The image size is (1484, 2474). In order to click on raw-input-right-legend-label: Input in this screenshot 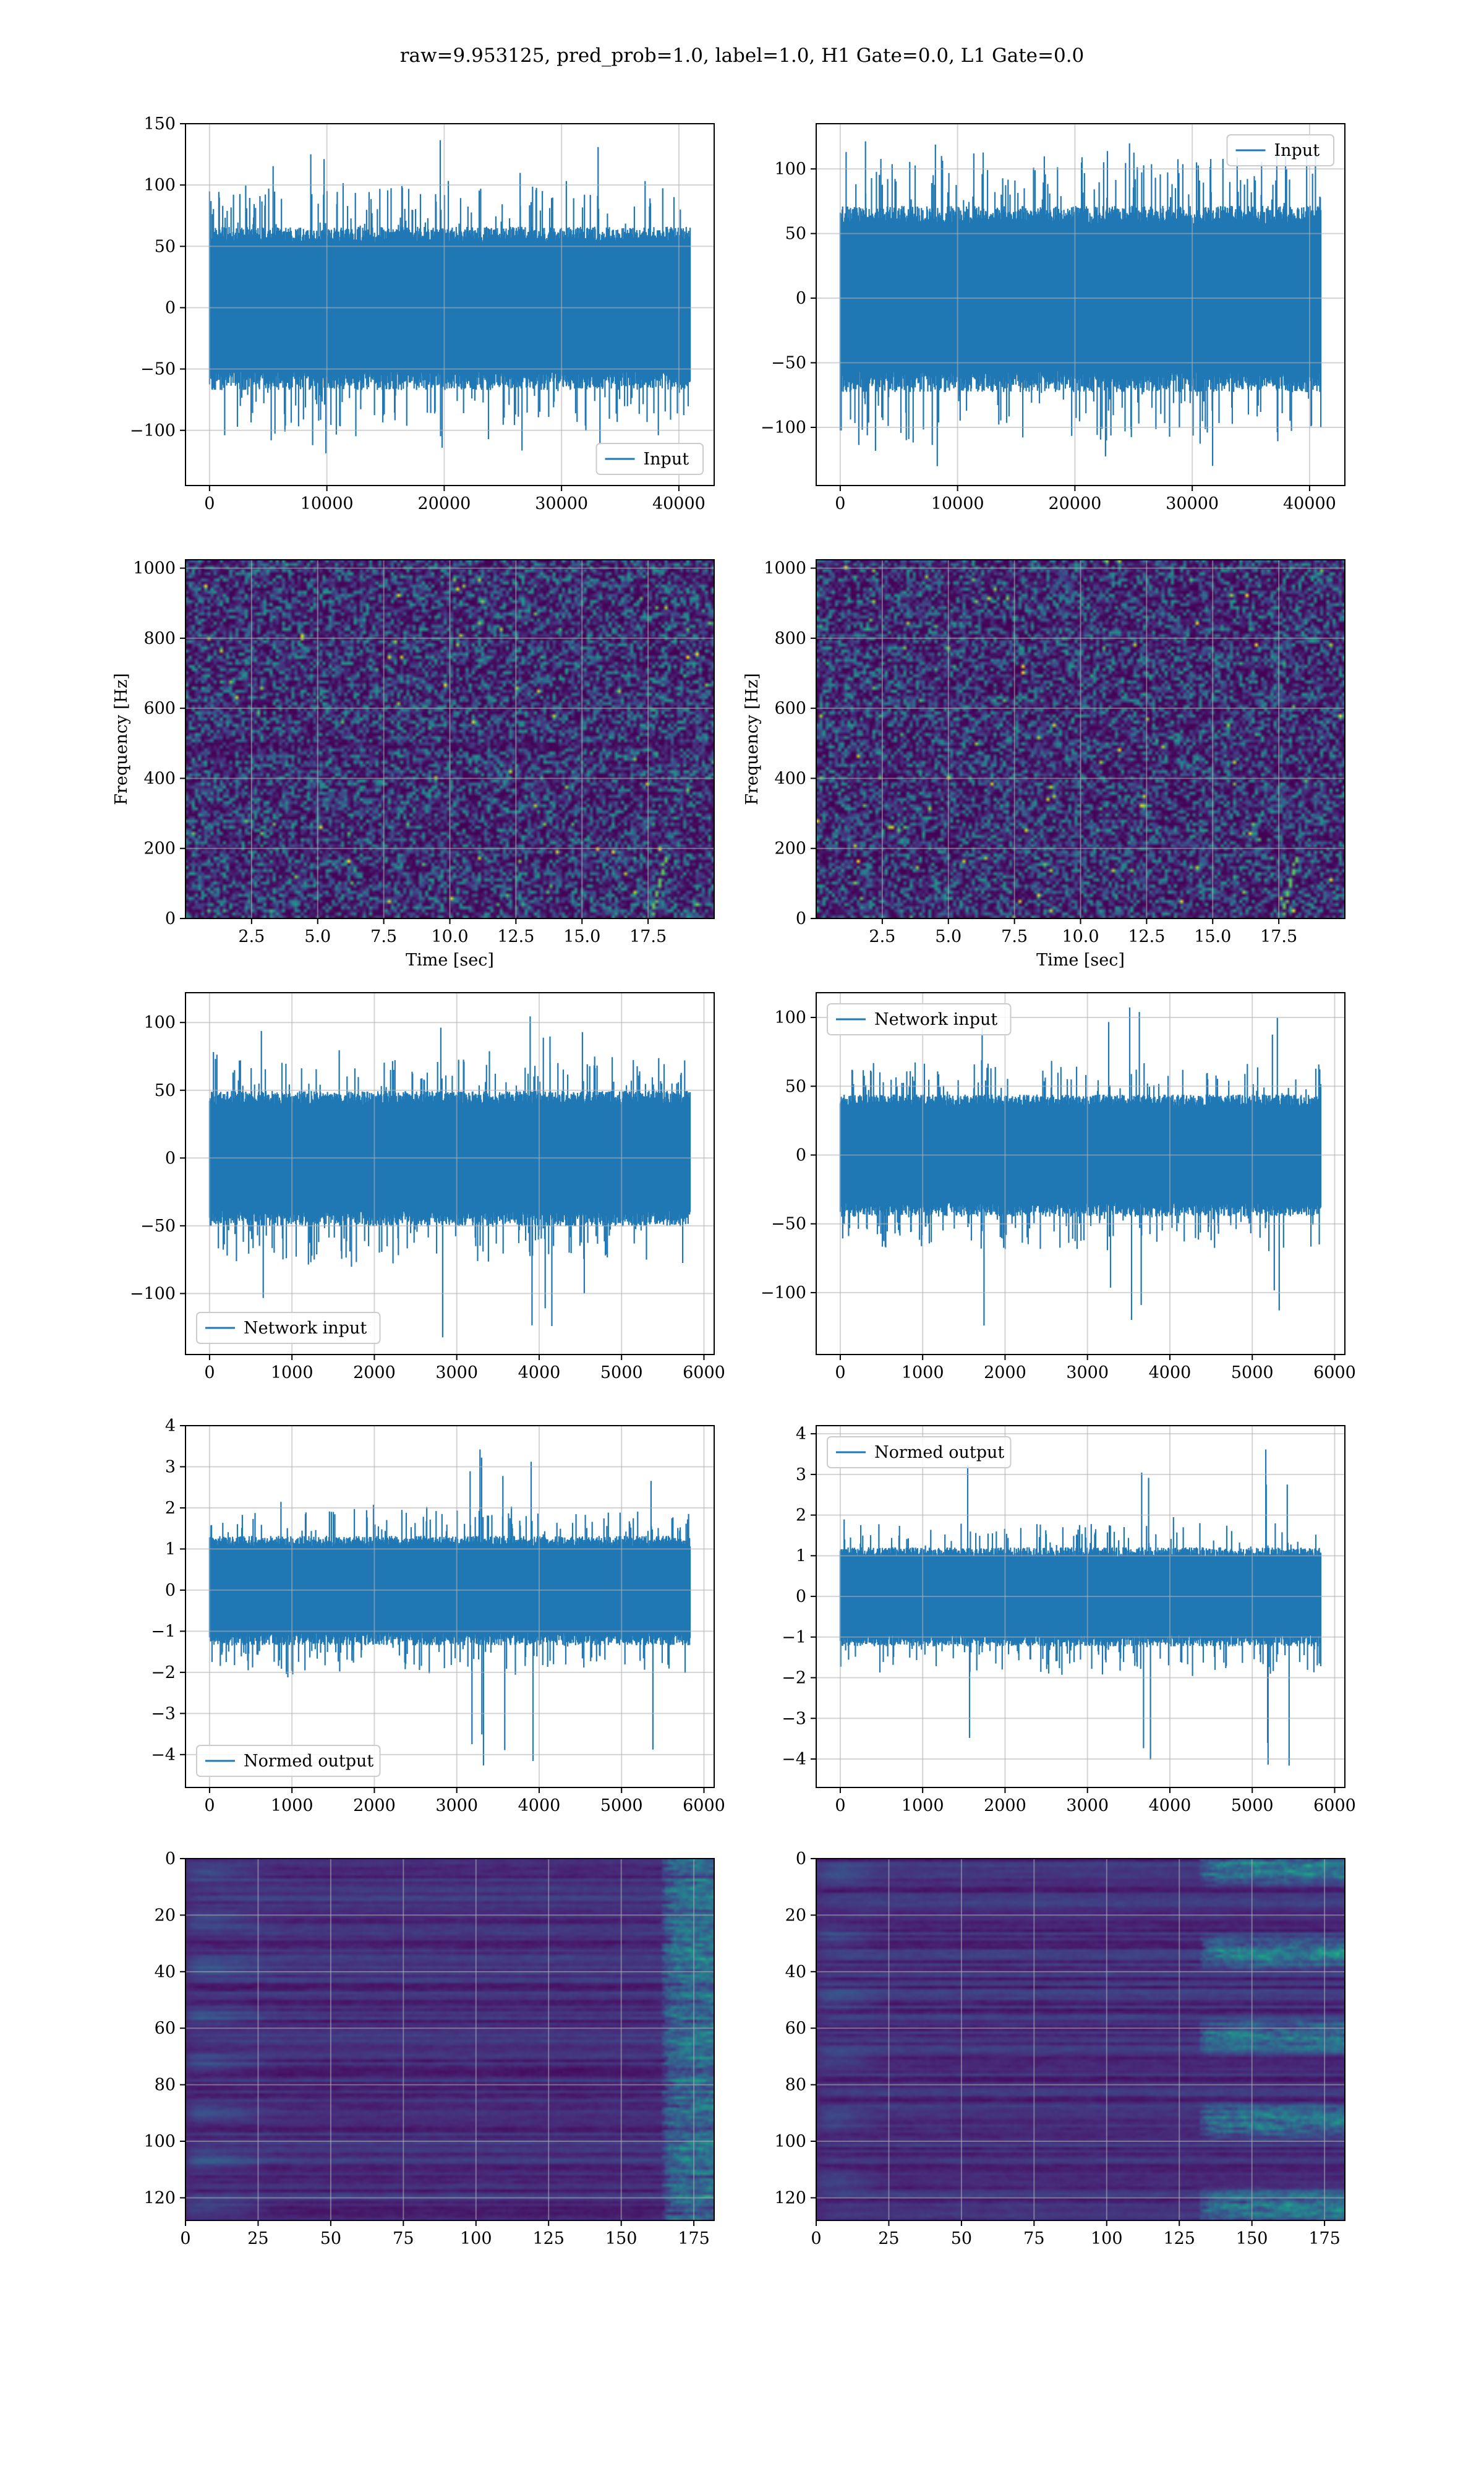, I will do `click(1297, 151)`.